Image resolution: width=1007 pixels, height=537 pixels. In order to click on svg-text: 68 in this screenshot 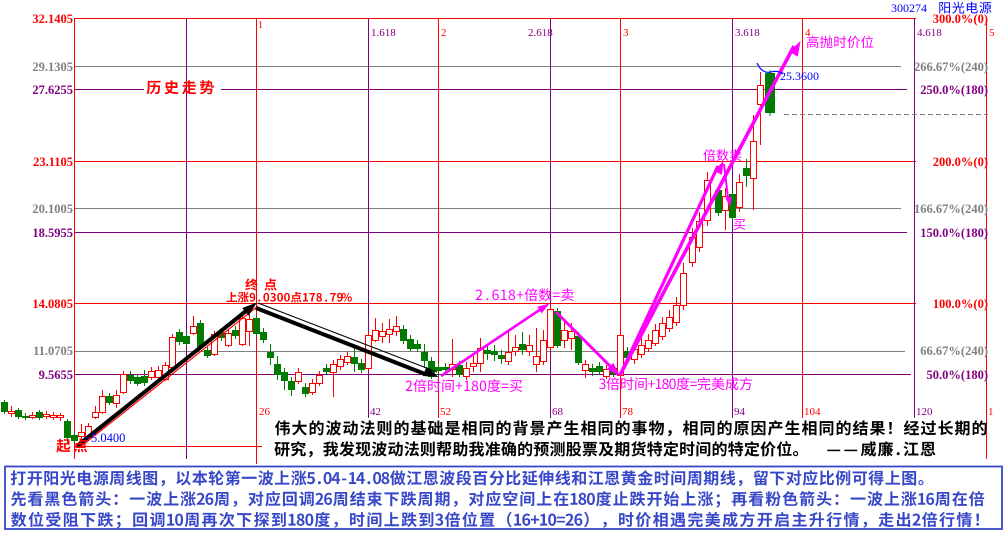, I will do `click(558, 412)`.